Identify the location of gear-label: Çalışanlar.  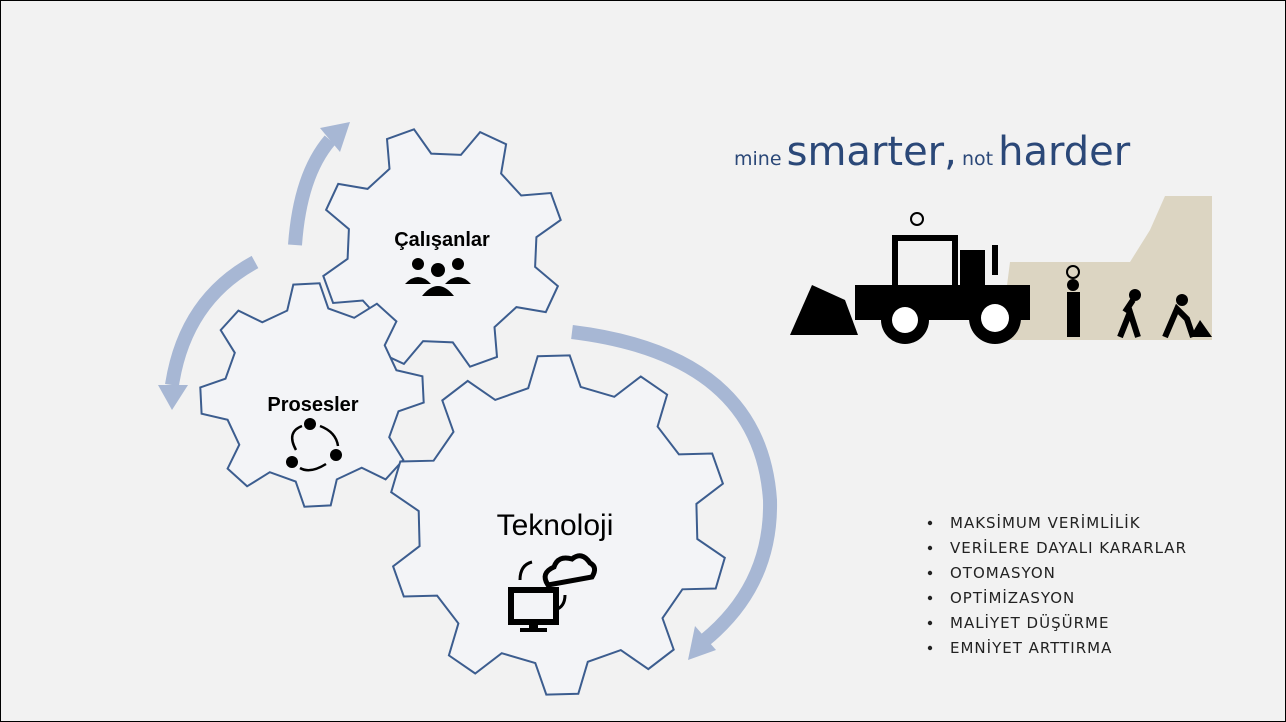
(442, 240).